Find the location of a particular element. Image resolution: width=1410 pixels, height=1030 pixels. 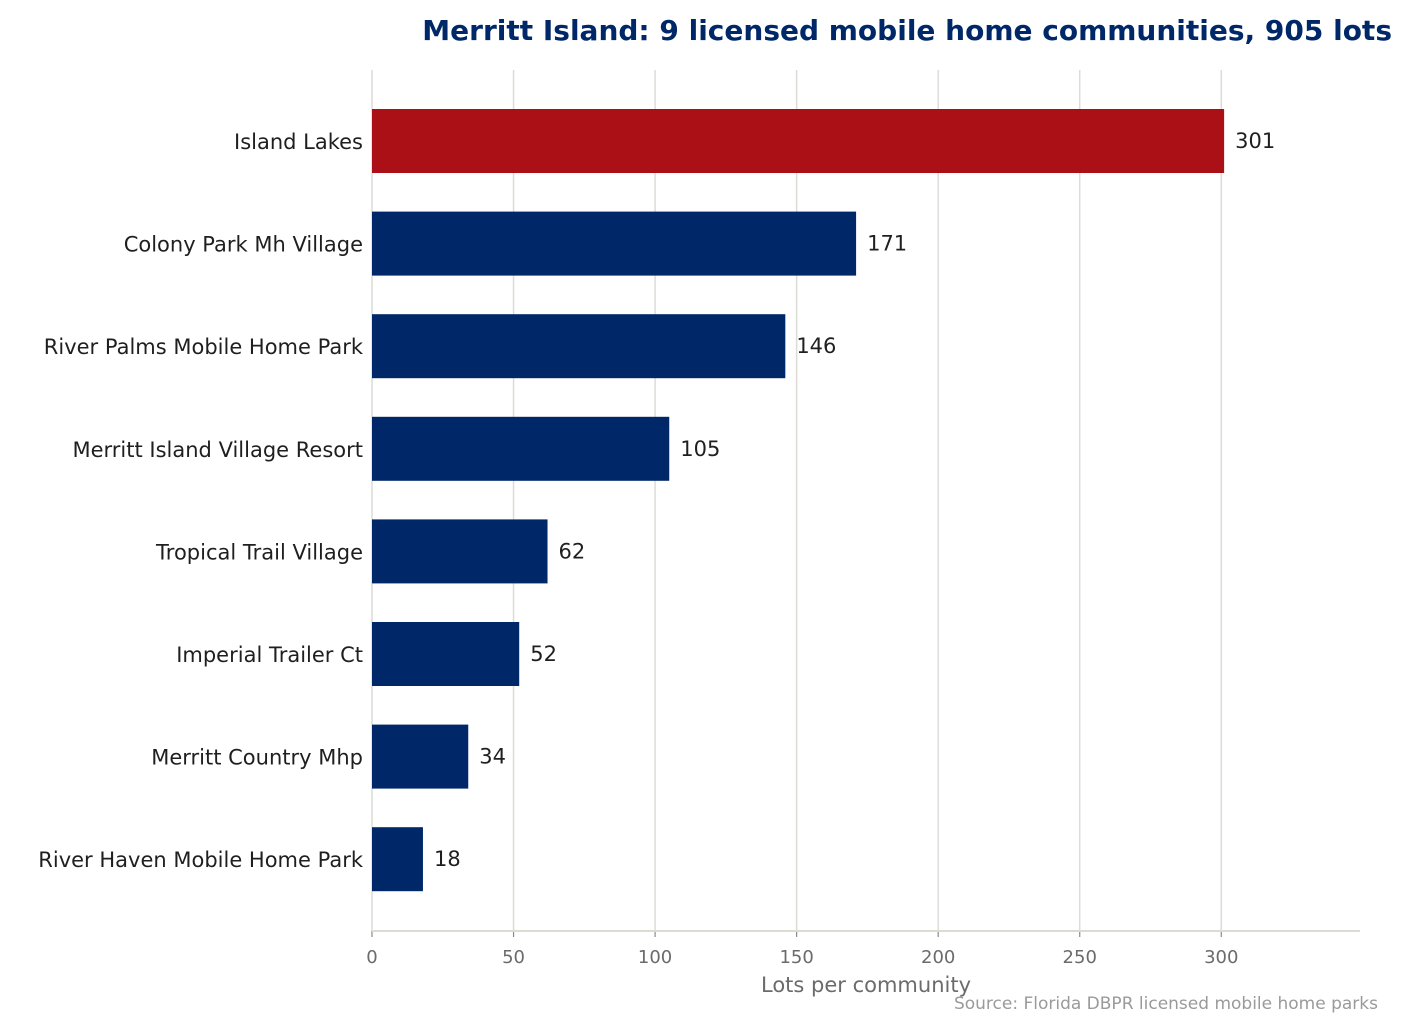

category-label: Merritt Island Village Resort is located at coordinates (218, 450).